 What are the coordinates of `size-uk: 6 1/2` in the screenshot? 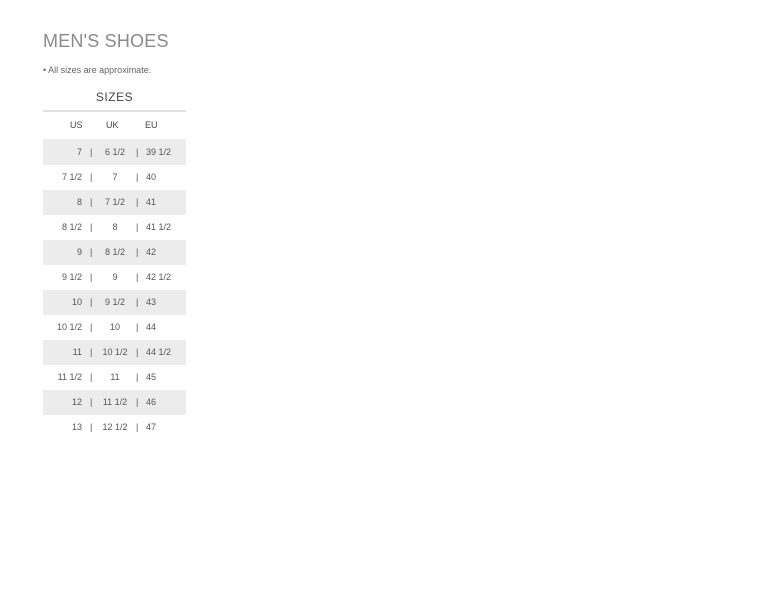 It's located at (115, 152).